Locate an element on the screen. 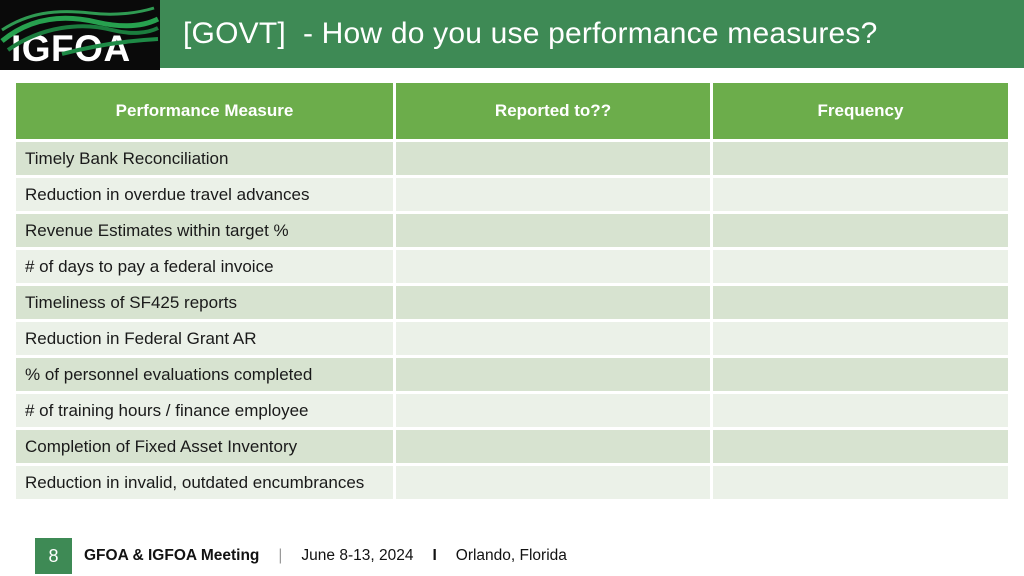 The image size is (1024, 576). measure-cell: # of training hours / finance employee is located at coordinates (204, 410).